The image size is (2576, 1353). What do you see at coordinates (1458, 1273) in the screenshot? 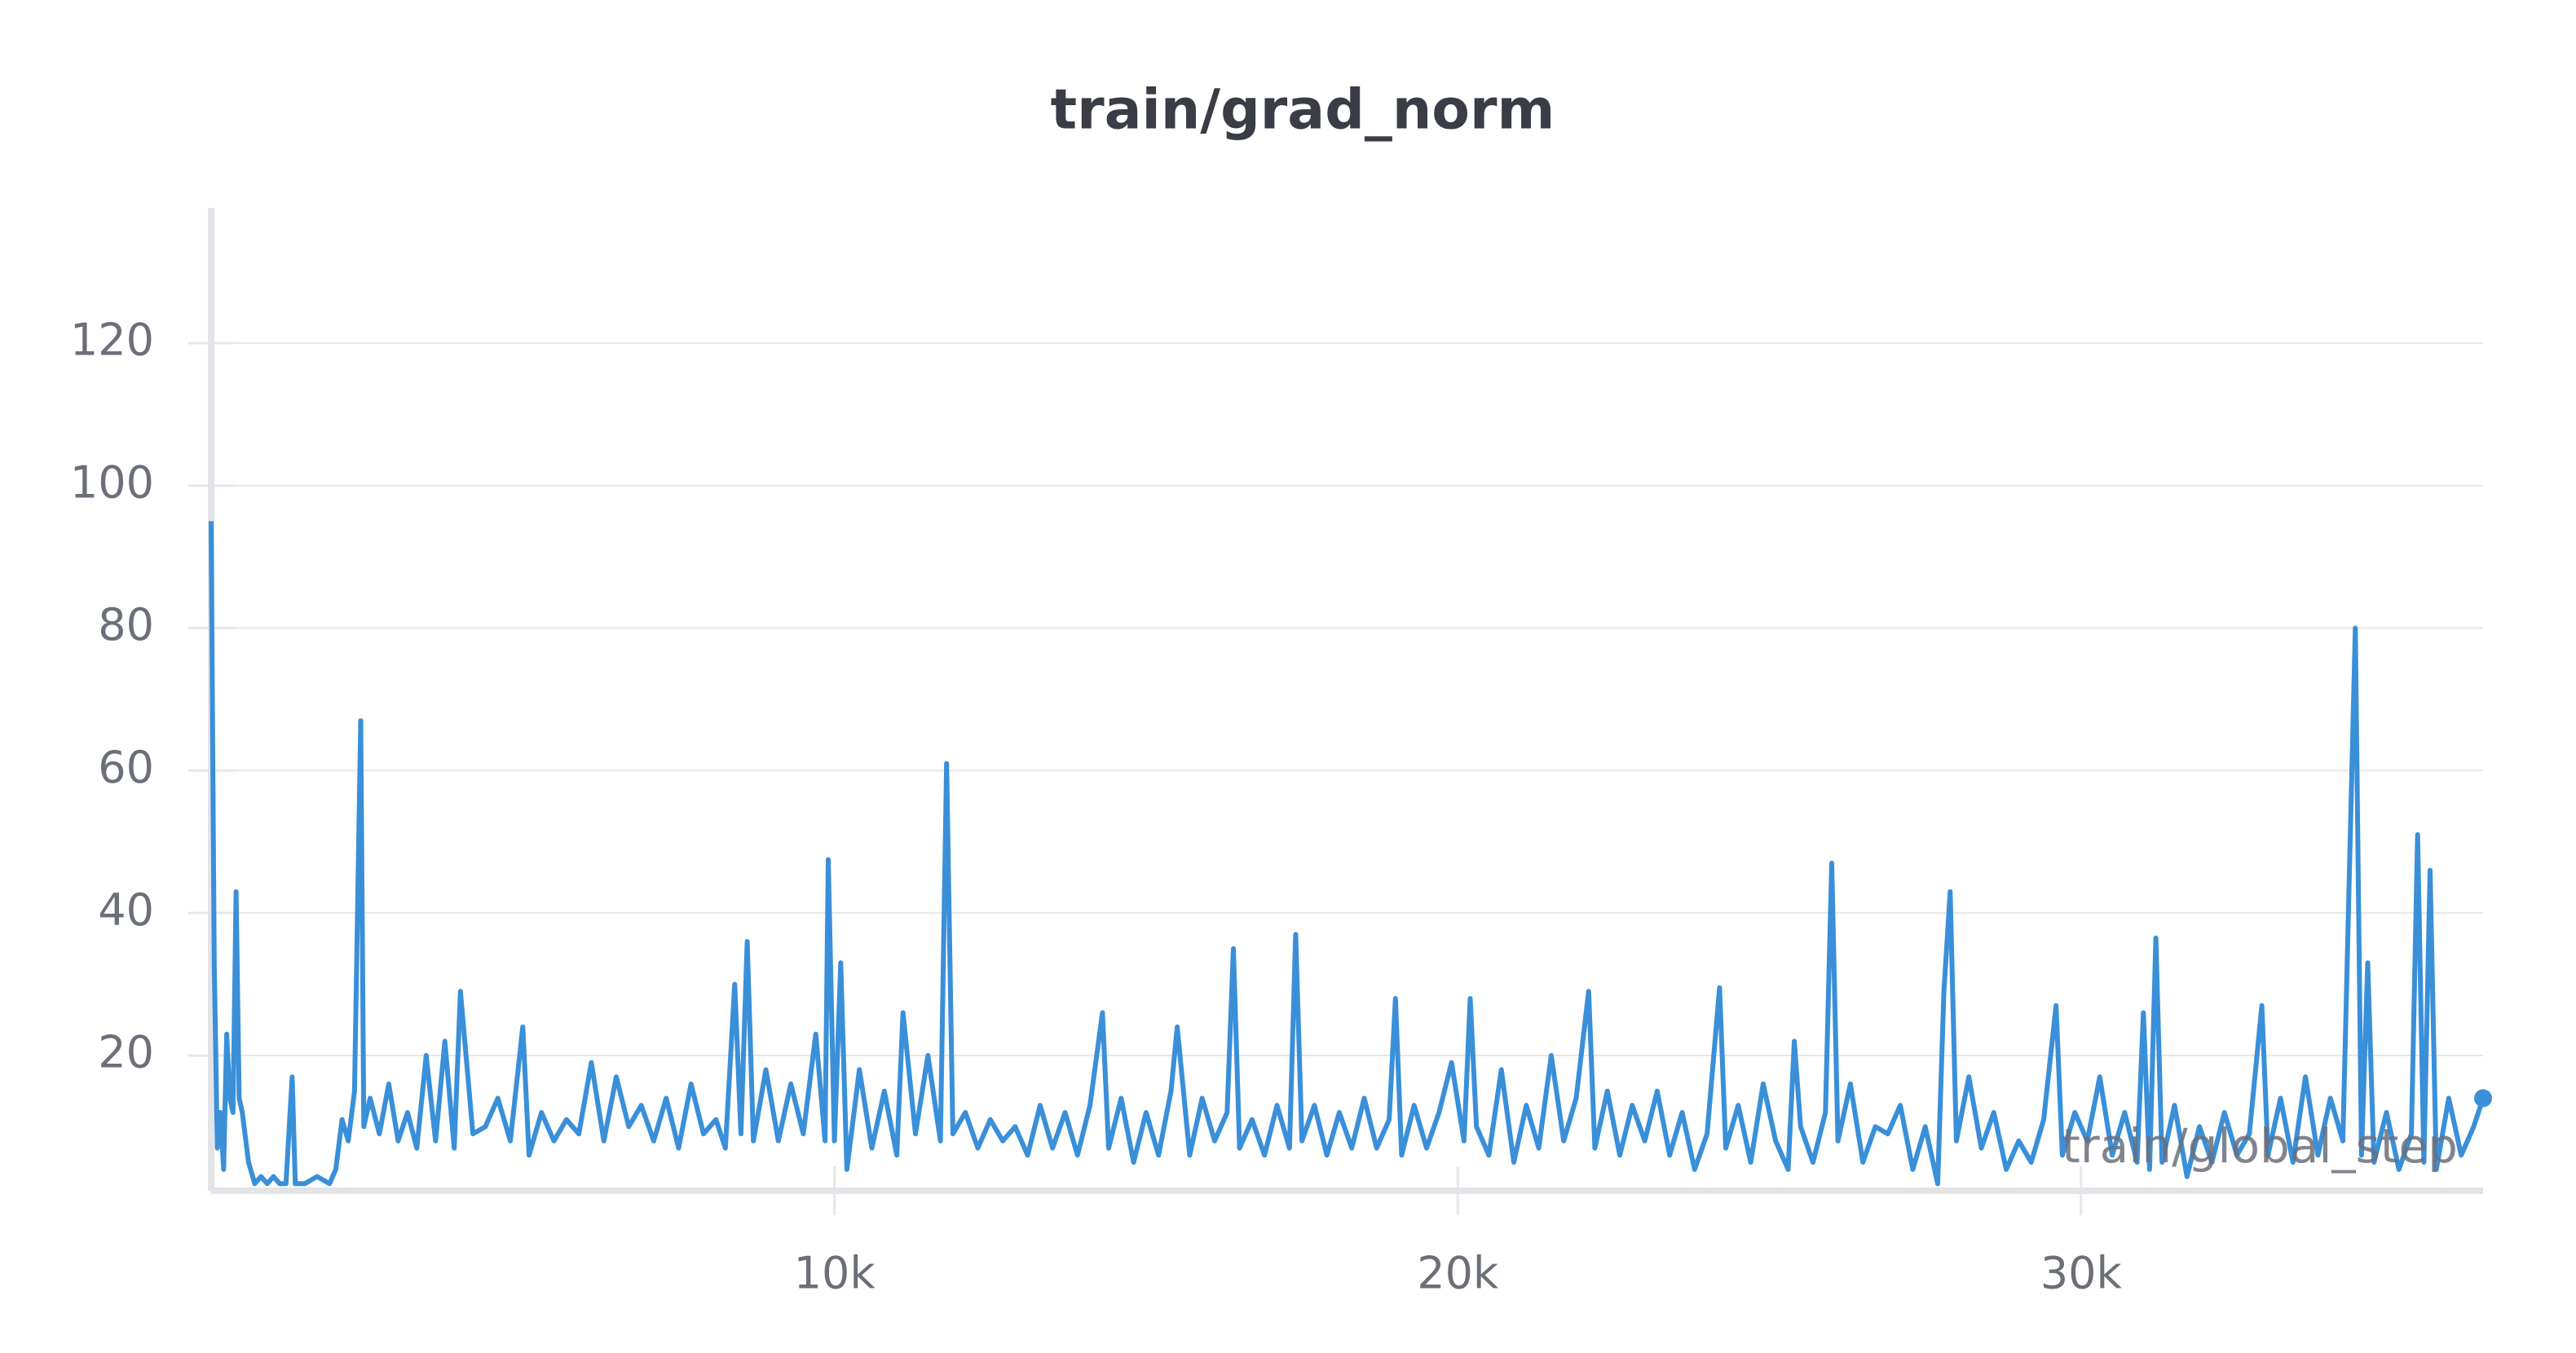
I see `x-tick-label: 20k` at bounding box center [1458, 1273].